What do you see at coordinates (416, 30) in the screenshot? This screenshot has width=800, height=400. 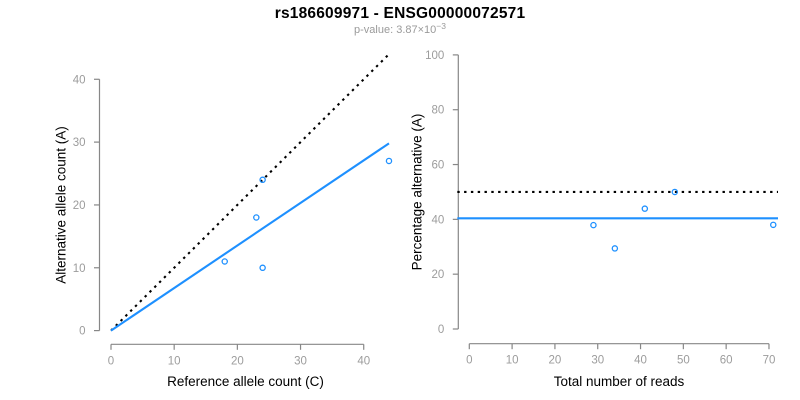 I see `p-value-base: 3.87×10` at bounding box center [416, 30].